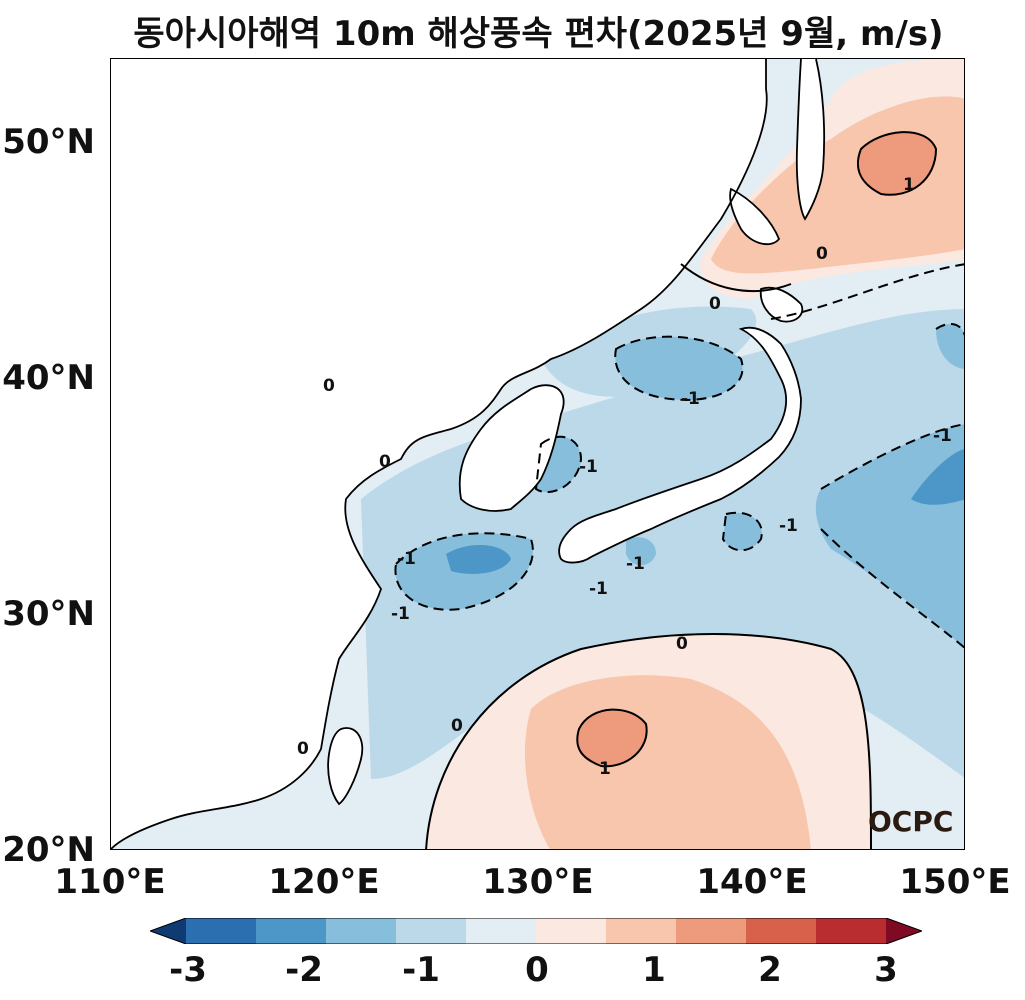  I want to click on colorbar-tick-label: -2, so click(304, 970).